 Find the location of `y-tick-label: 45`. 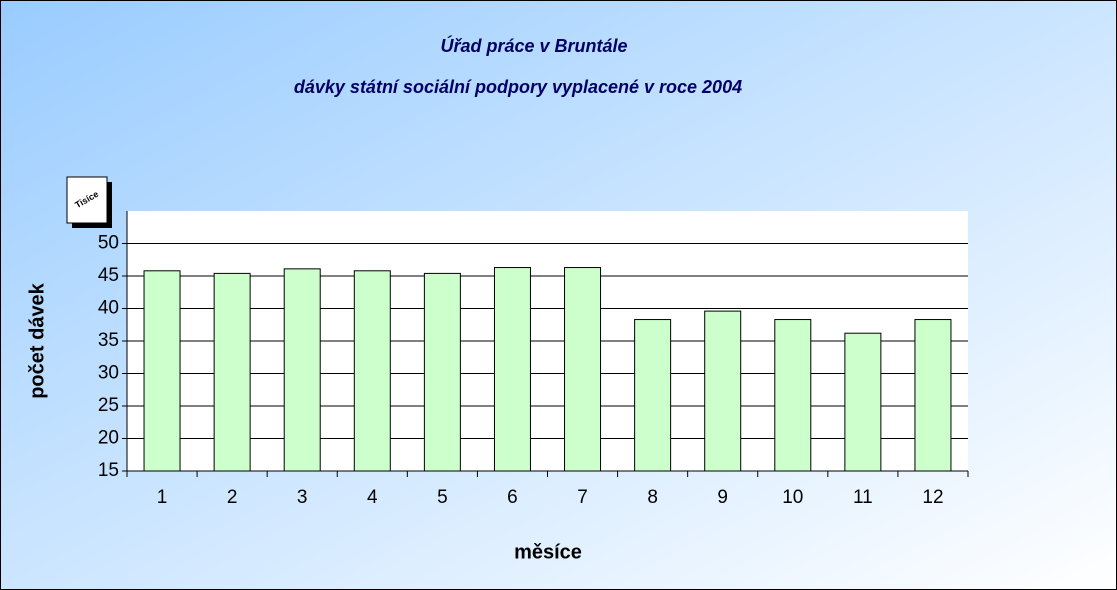

y-tick-label: 45 is located at coordinates (108, 275).